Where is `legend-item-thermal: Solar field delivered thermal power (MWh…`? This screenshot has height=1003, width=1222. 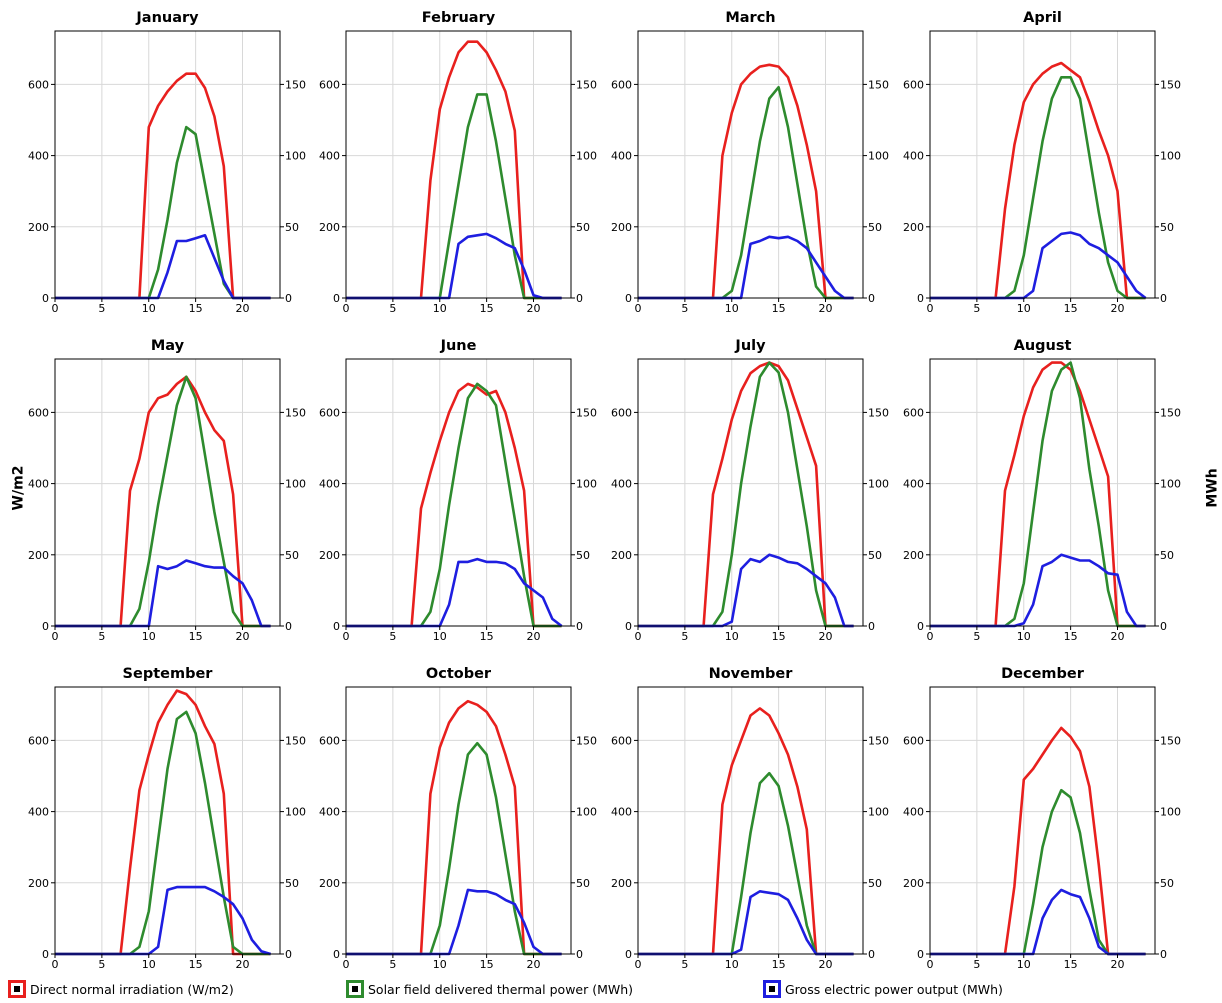
legend-item-thermal: Solar field delivered thermal power (MWh… is located at coordinates (489, 989).